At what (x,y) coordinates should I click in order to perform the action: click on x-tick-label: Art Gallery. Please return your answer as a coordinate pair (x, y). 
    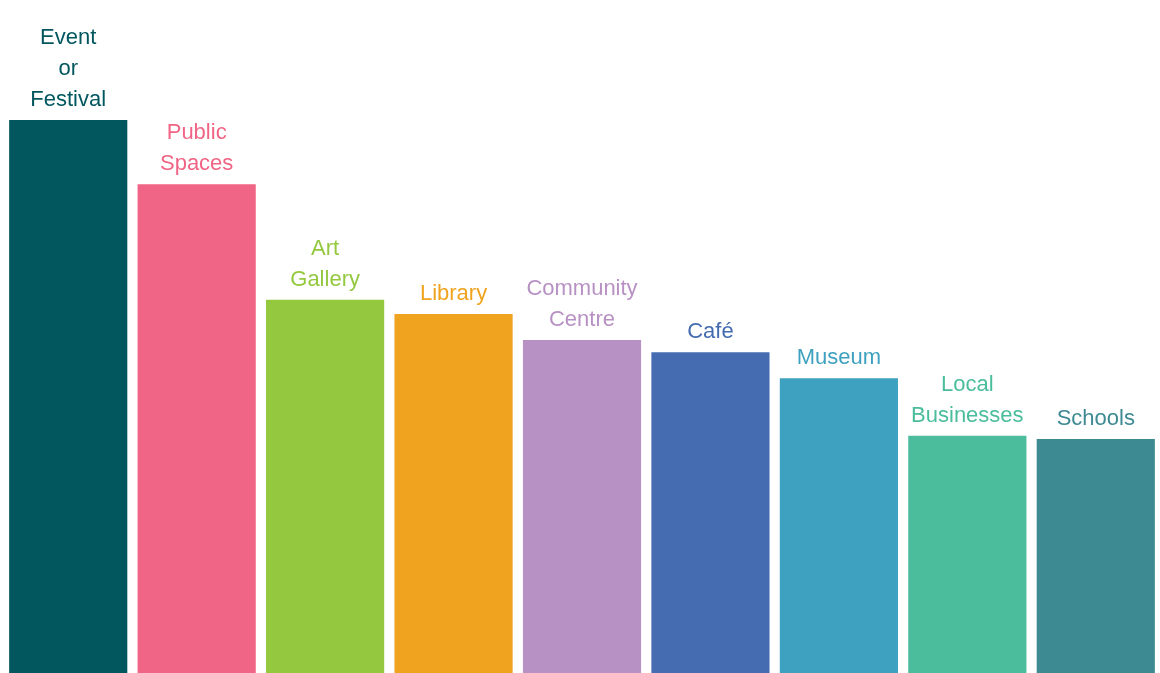
    Looking at the image, I should click on (325, 262).